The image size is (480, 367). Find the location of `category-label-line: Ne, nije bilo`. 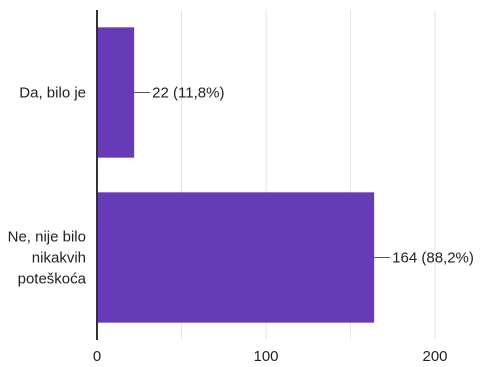

category-label-line: Ne, nije bilo is located at coordinates (47, 237).